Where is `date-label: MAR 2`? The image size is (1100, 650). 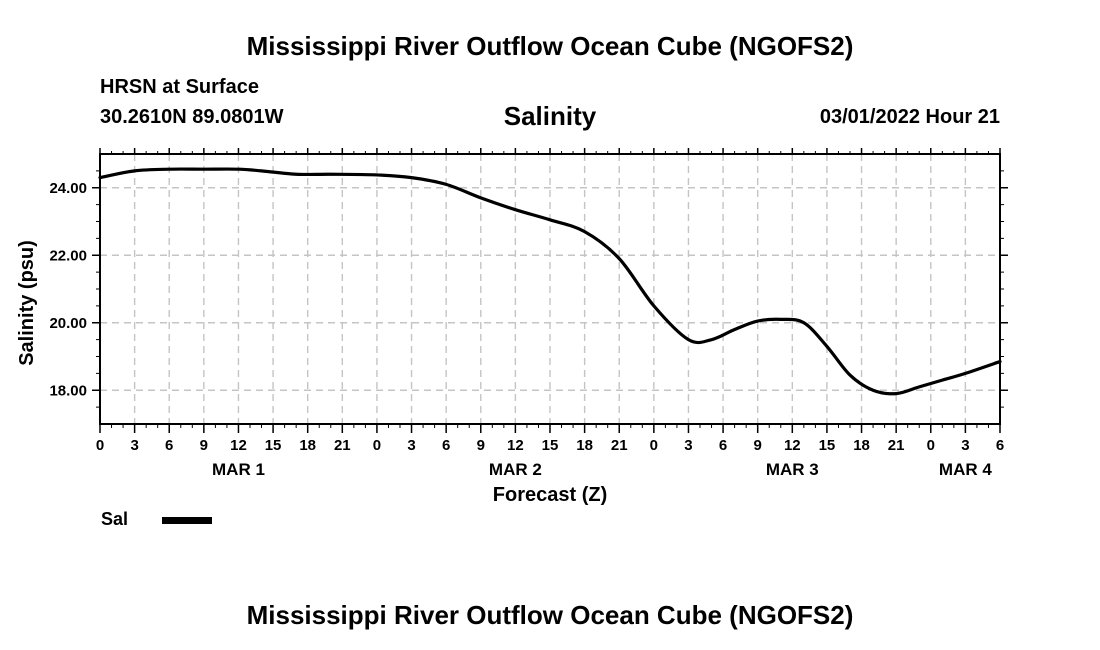 date-label: MAR 2 is located at coordinates (515, 469).